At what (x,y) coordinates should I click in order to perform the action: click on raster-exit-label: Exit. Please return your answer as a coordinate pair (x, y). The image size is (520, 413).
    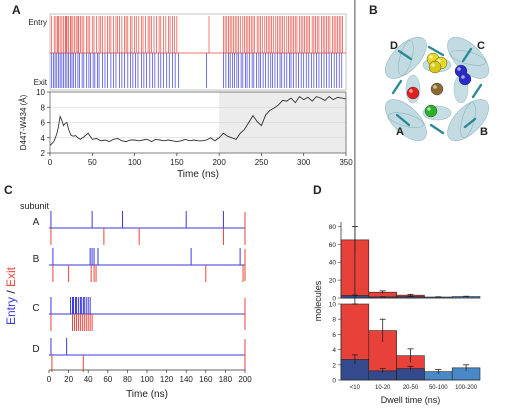
    Looking at the image, I should click on (41, 82).